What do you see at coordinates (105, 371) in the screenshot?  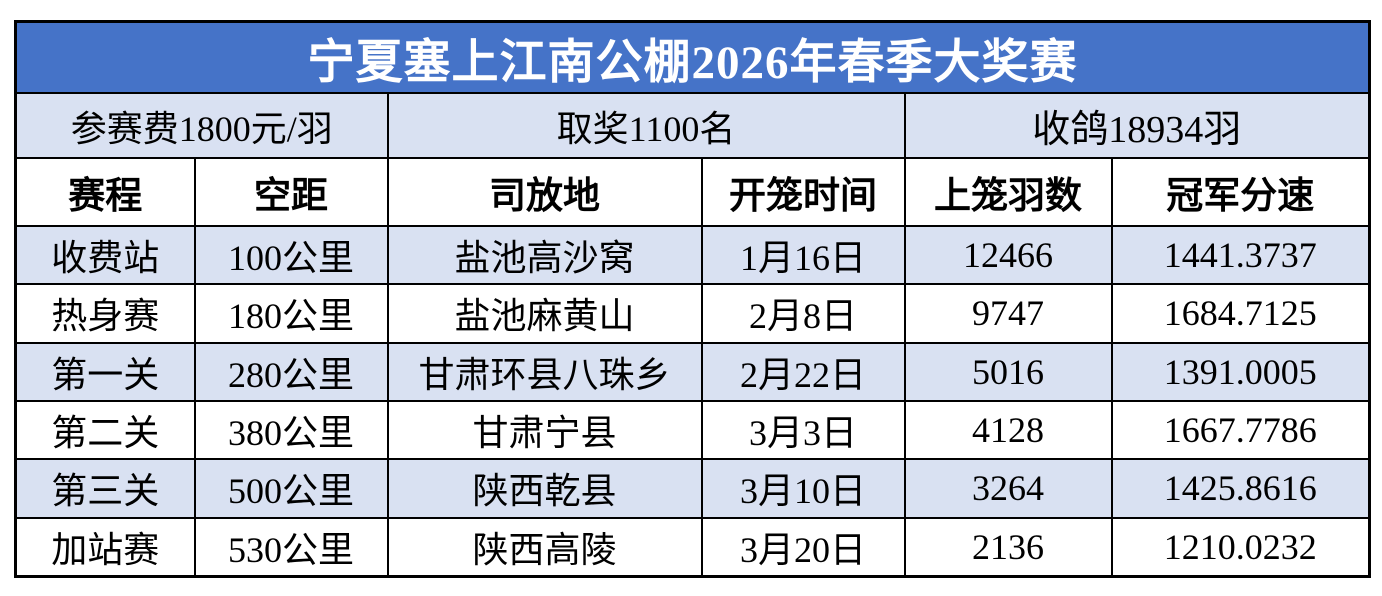 I see `stage-cell: 第一关` at bounding box center [105, 371].